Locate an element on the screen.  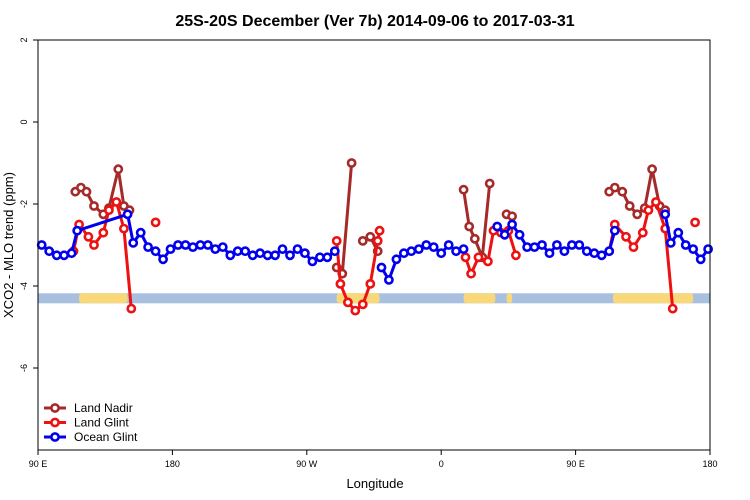
y-tick-label: 0 is located at coordinates (24, 121).